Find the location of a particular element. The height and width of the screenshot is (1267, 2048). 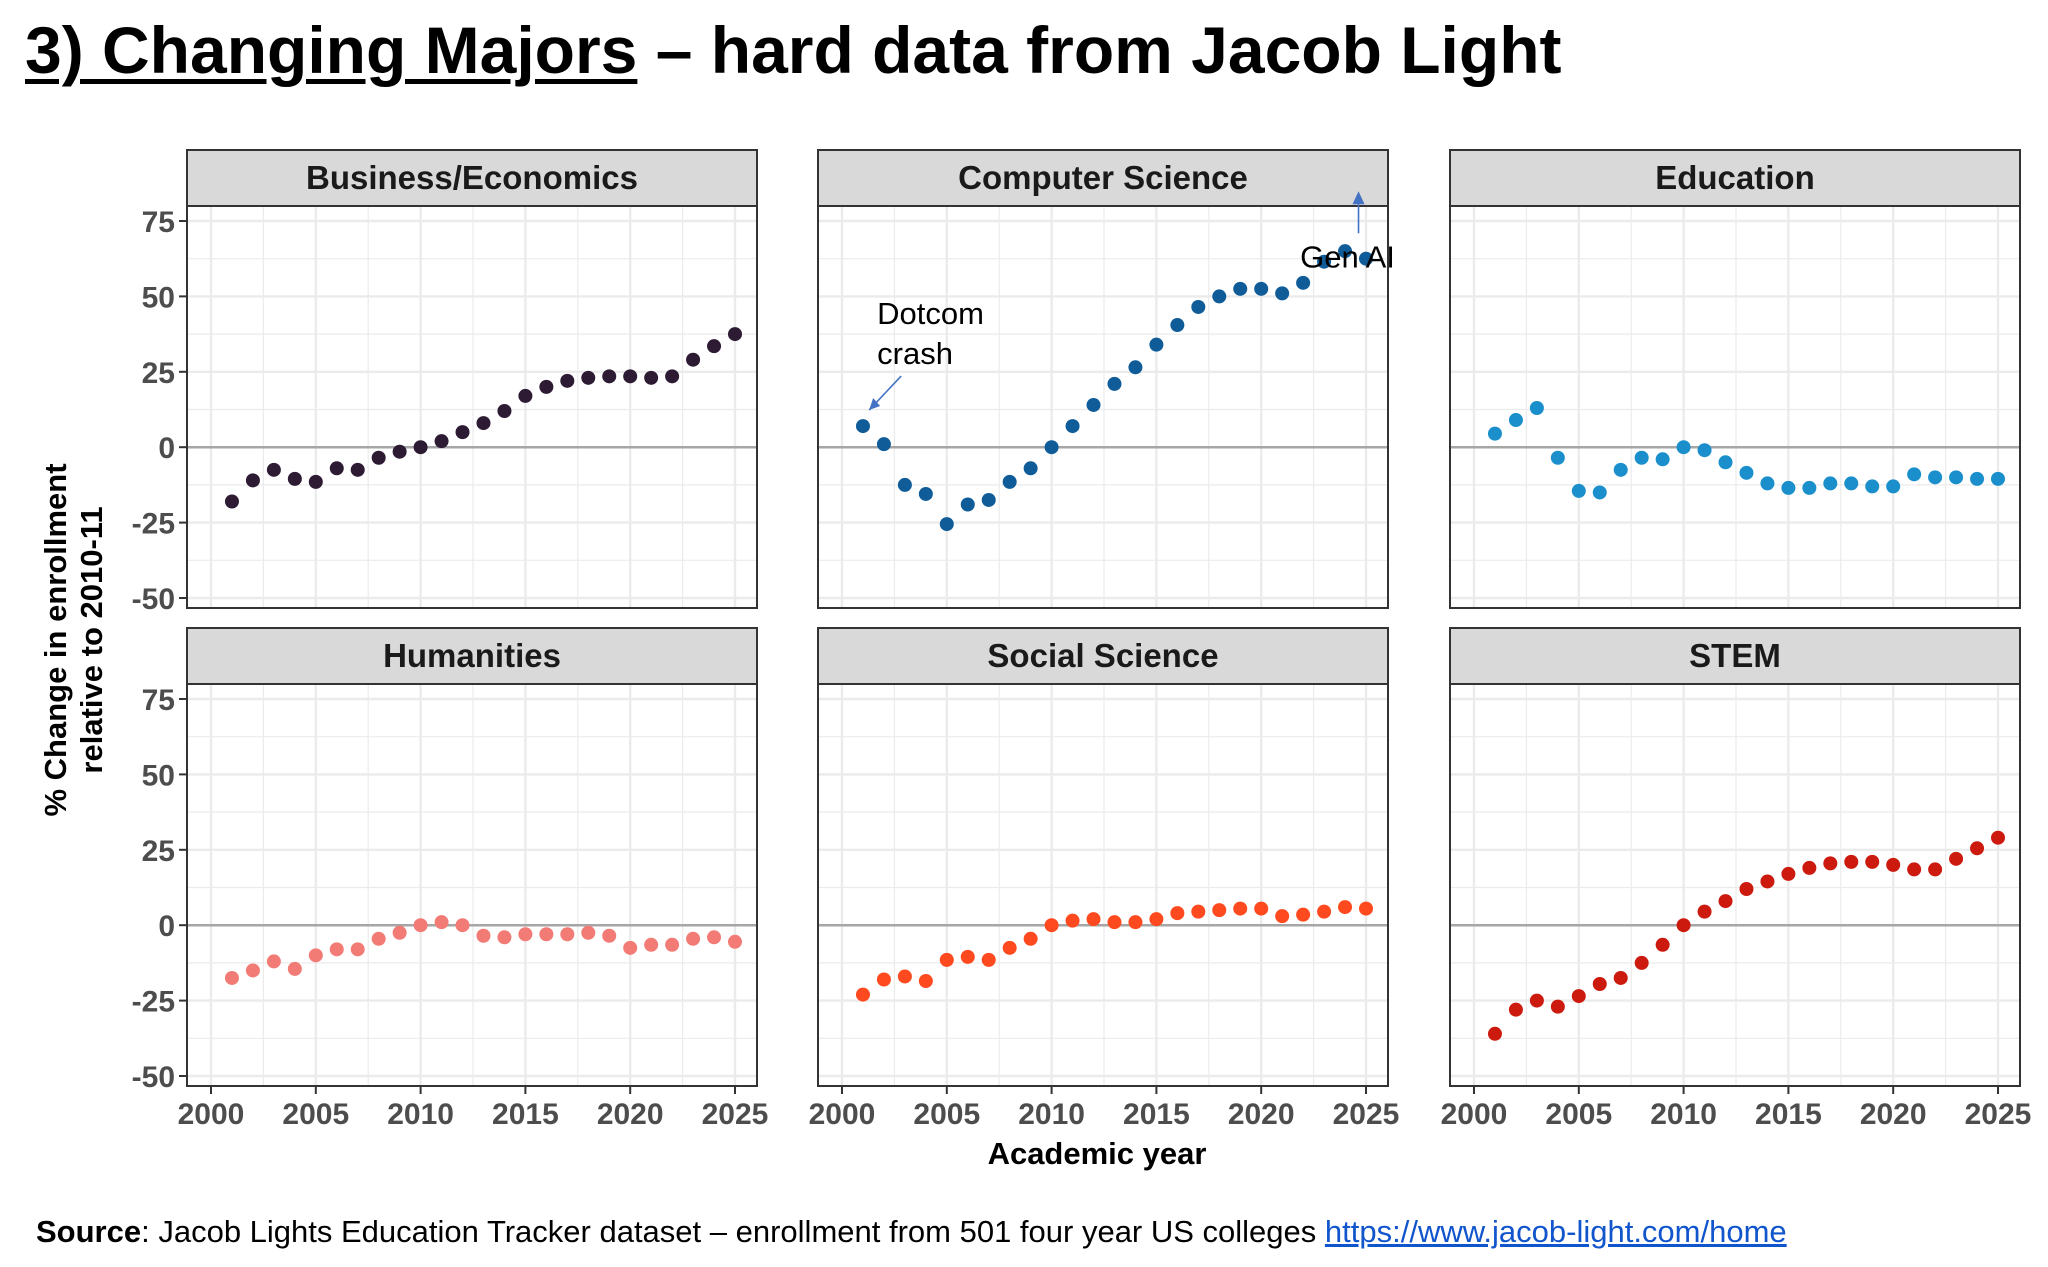

y-axis-label-line2: relative to 2010-11 is located at coordinates (91, 639).